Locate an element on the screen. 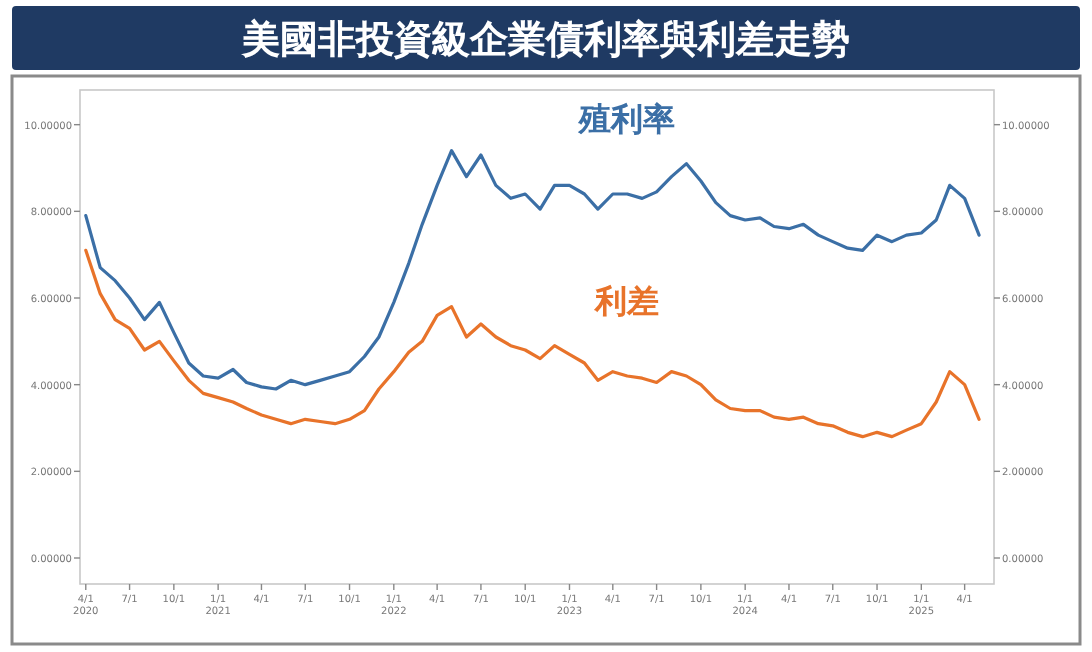  chart-title: 美國非投資級企業債利率與利差走勢 is located at coordinates (545, 40).